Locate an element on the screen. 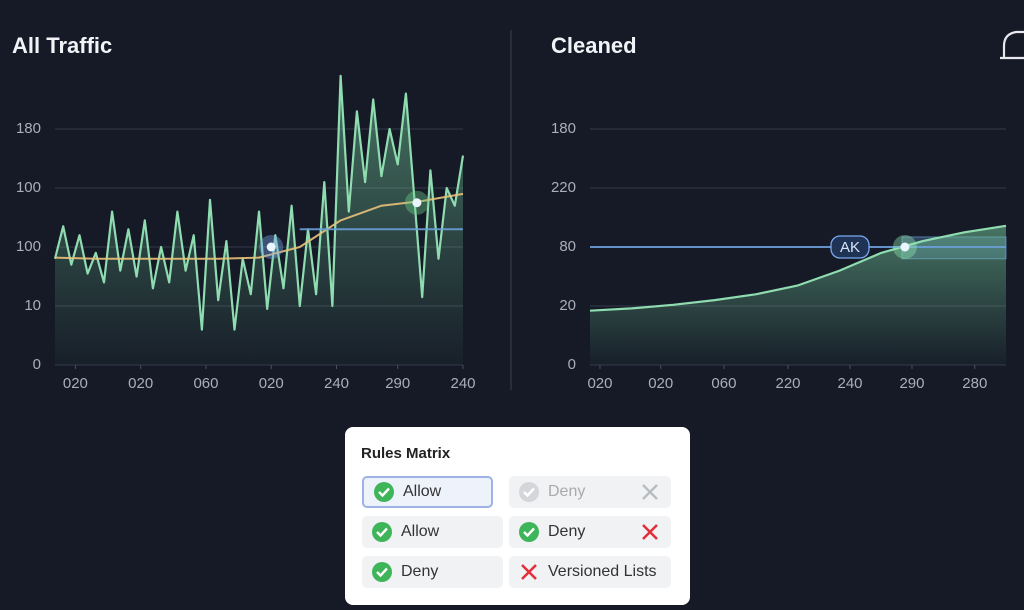 The height and width of the screenshot is (610, 1024). chart-title: All Traffic is located at coordinates (62, 45).